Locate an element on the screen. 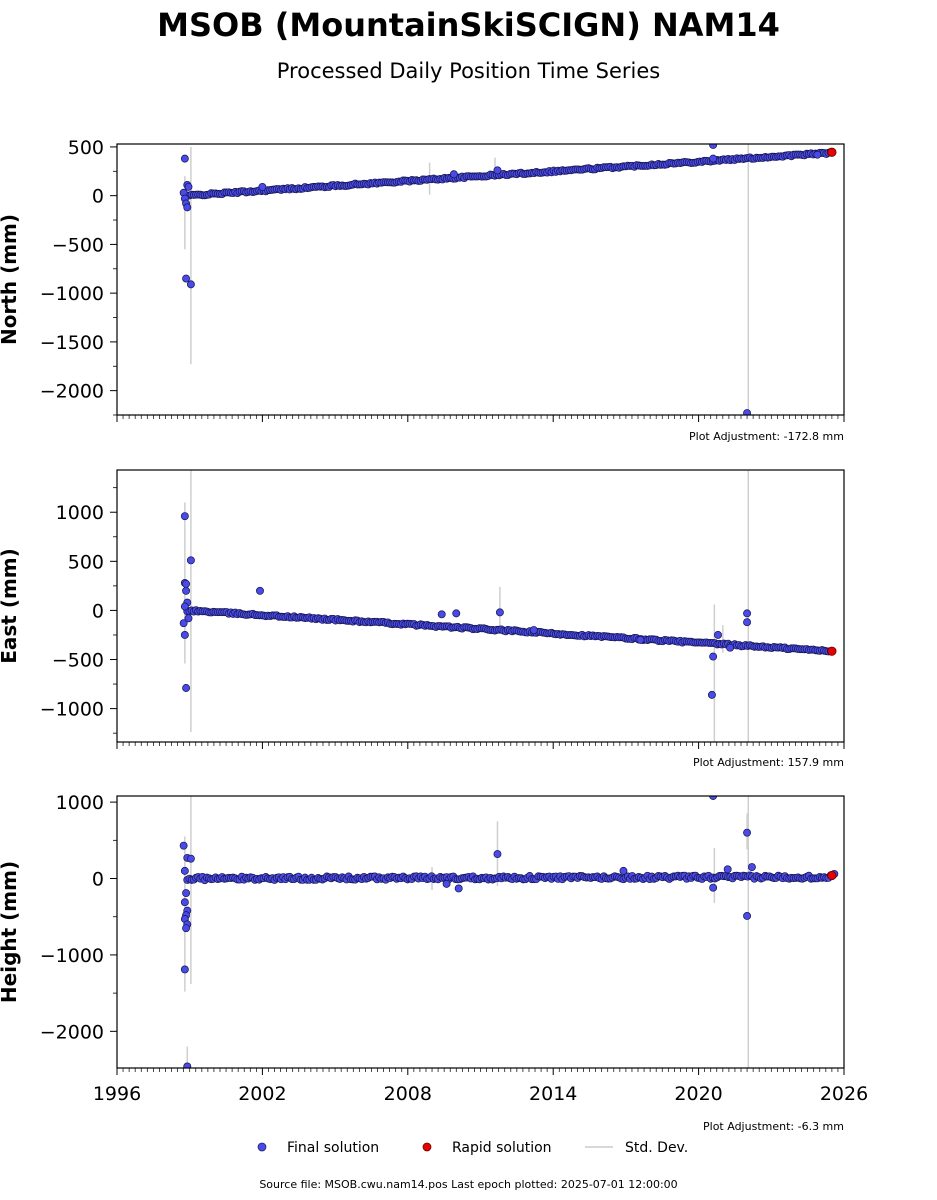  plot-adjustment-note: Plot Adjustment: -6.3 mm is located at coordinates (773, 1126).